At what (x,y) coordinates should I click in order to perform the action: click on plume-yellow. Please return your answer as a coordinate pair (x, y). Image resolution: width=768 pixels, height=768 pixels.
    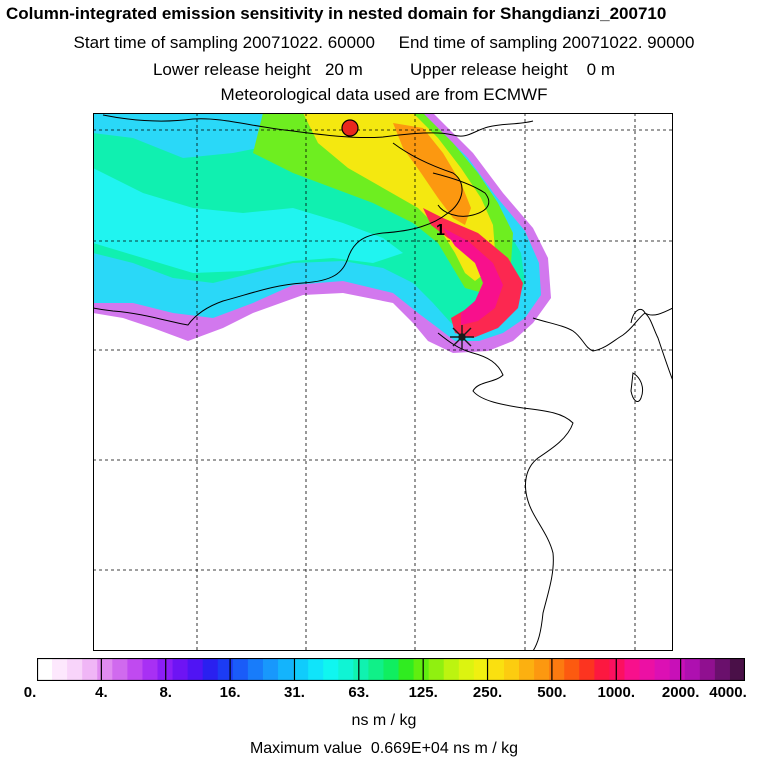
    Looking at the image, I should click on (399, 197).